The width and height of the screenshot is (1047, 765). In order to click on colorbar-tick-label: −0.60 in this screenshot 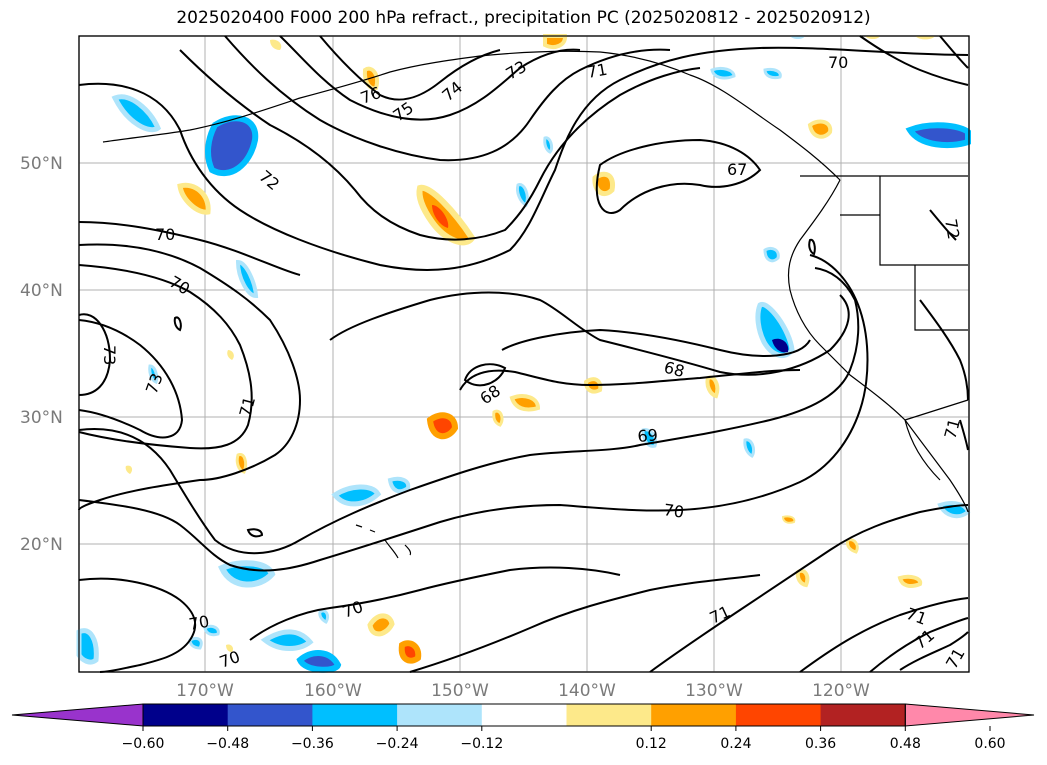, I will do `click(143, 744)`.